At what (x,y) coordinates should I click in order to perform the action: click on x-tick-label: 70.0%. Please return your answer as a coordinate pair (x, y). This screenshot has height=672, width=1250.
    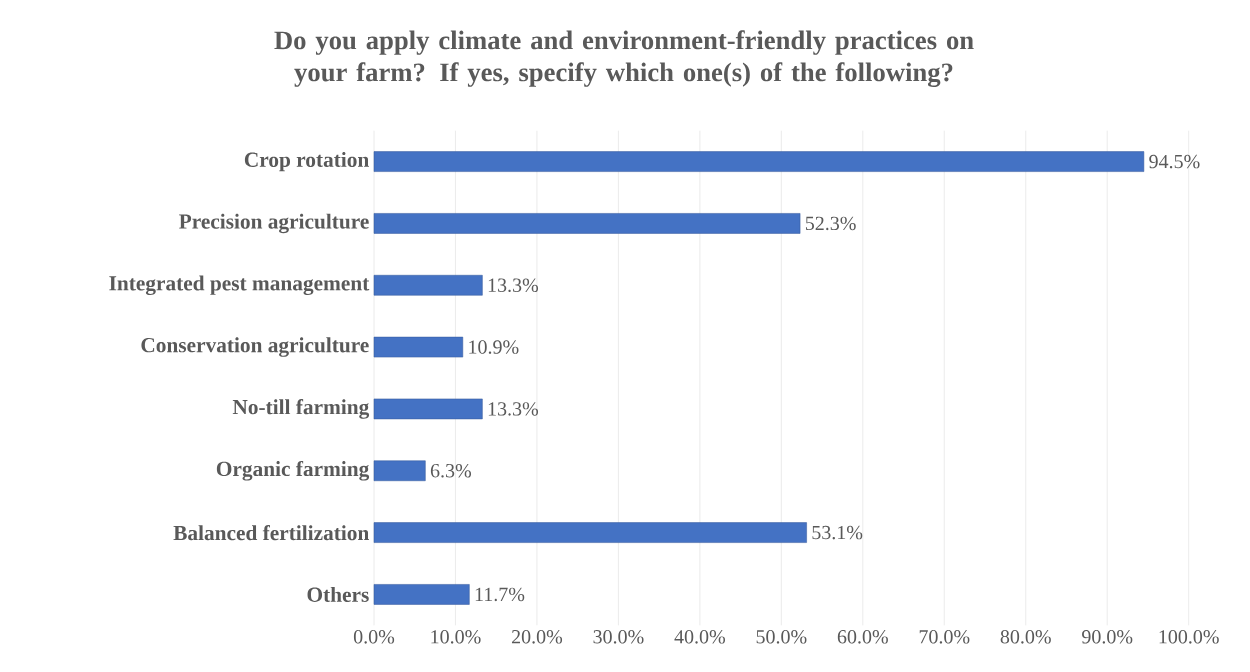
    Looking at the image, I should click on (944, 637).